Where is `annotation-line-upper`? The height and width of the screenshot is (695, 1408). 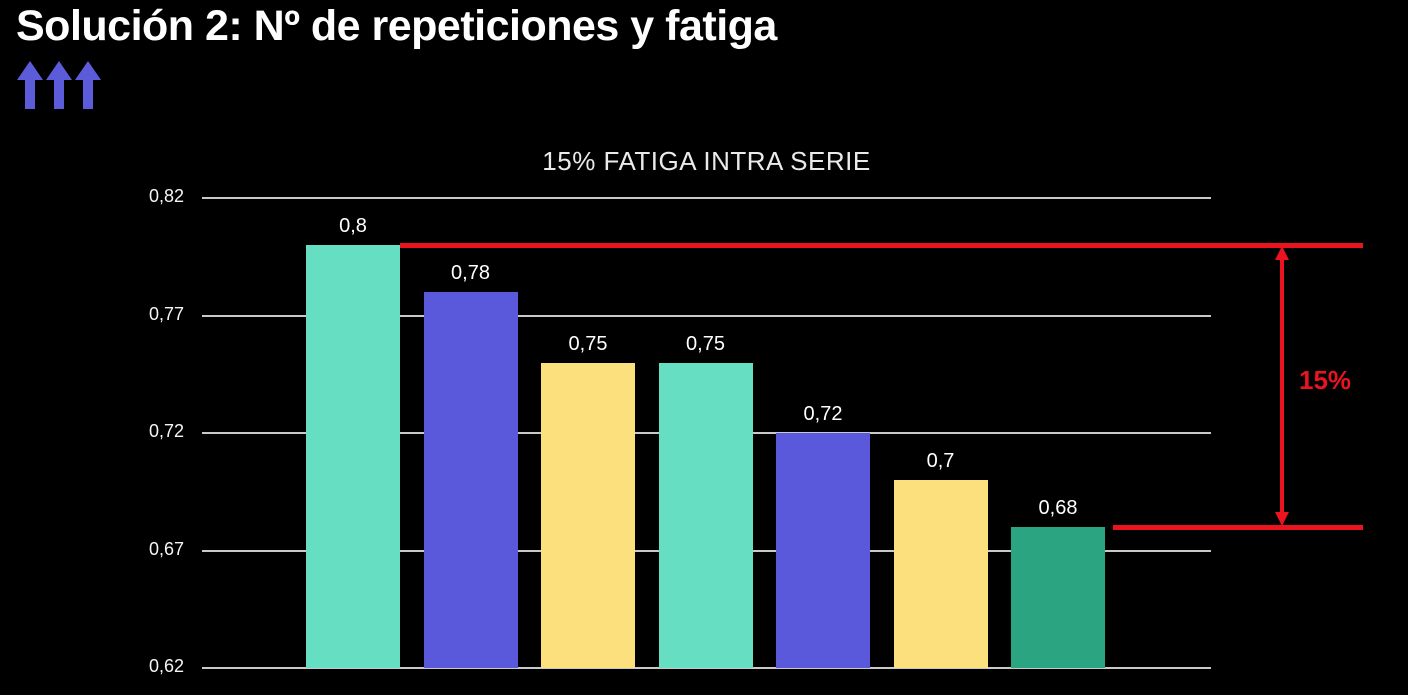 annotation-line-upper is located at coordinates (881, 245).